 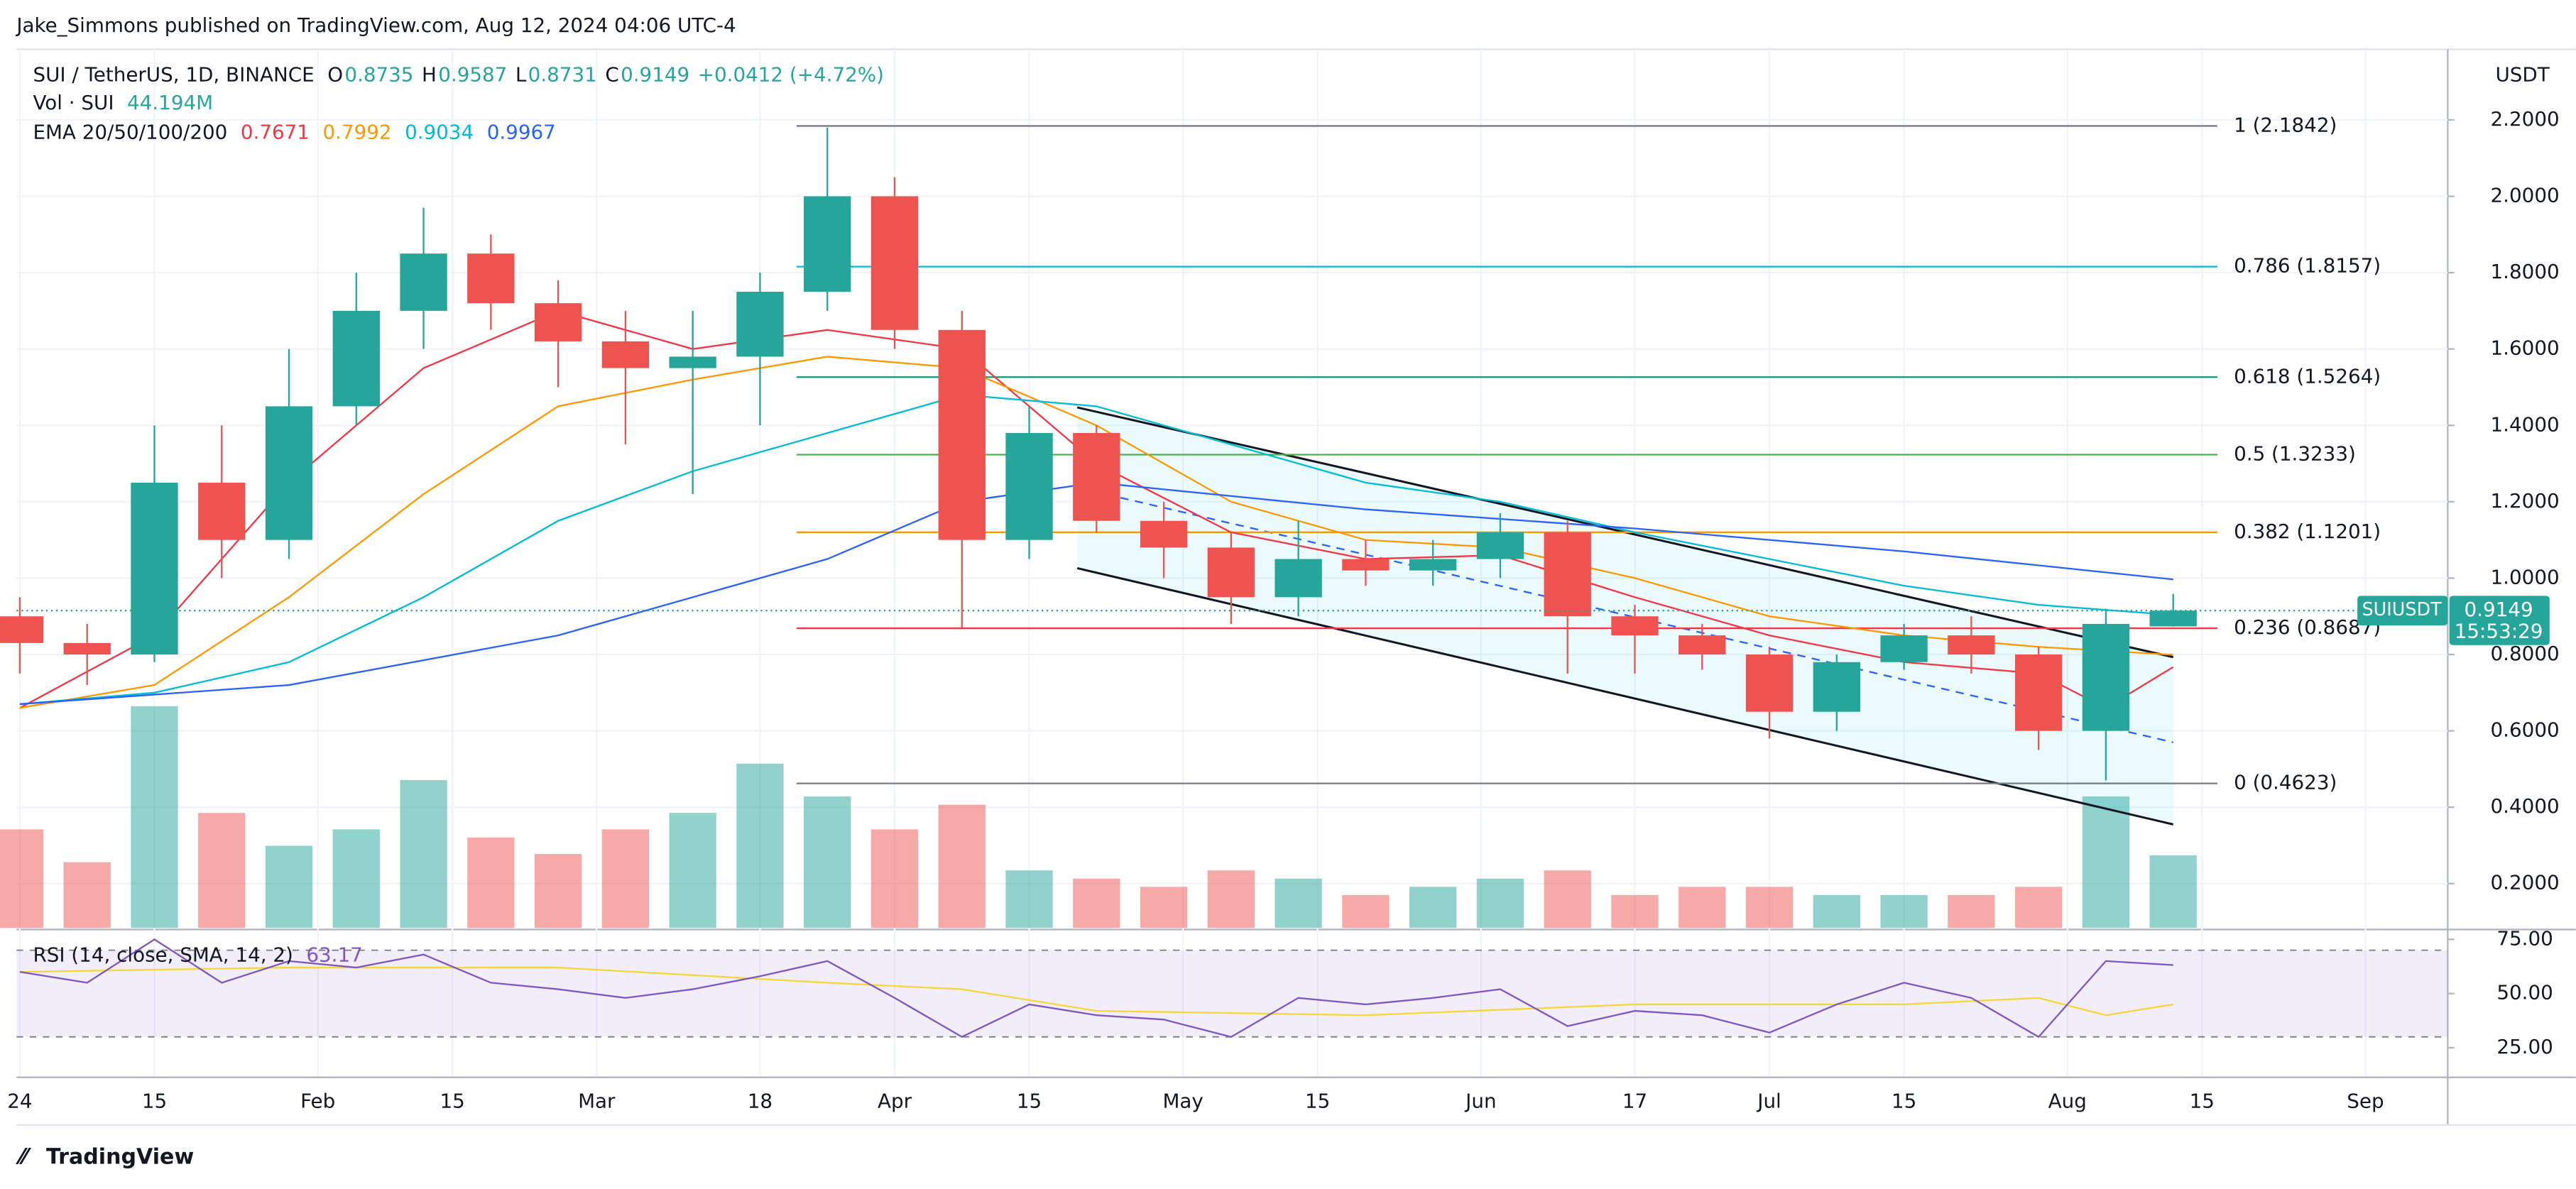 What do you see at coordinates (895, 1100) in the screenshot?
I see `x-tick-label: Apr` at bounding box center [895, 1100].